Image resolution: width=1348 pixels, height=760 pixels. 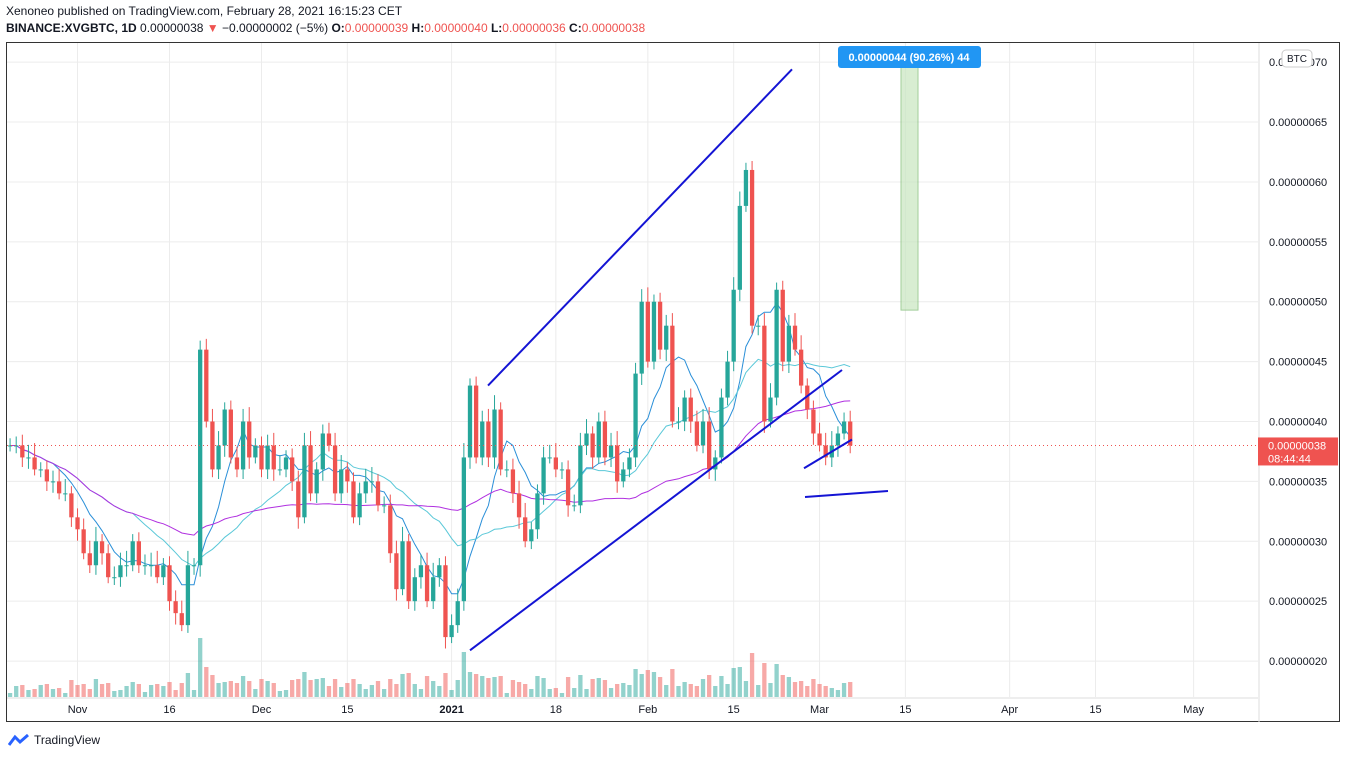 I want to click on last-price: 0.00000038, so click(x=172, y=28).